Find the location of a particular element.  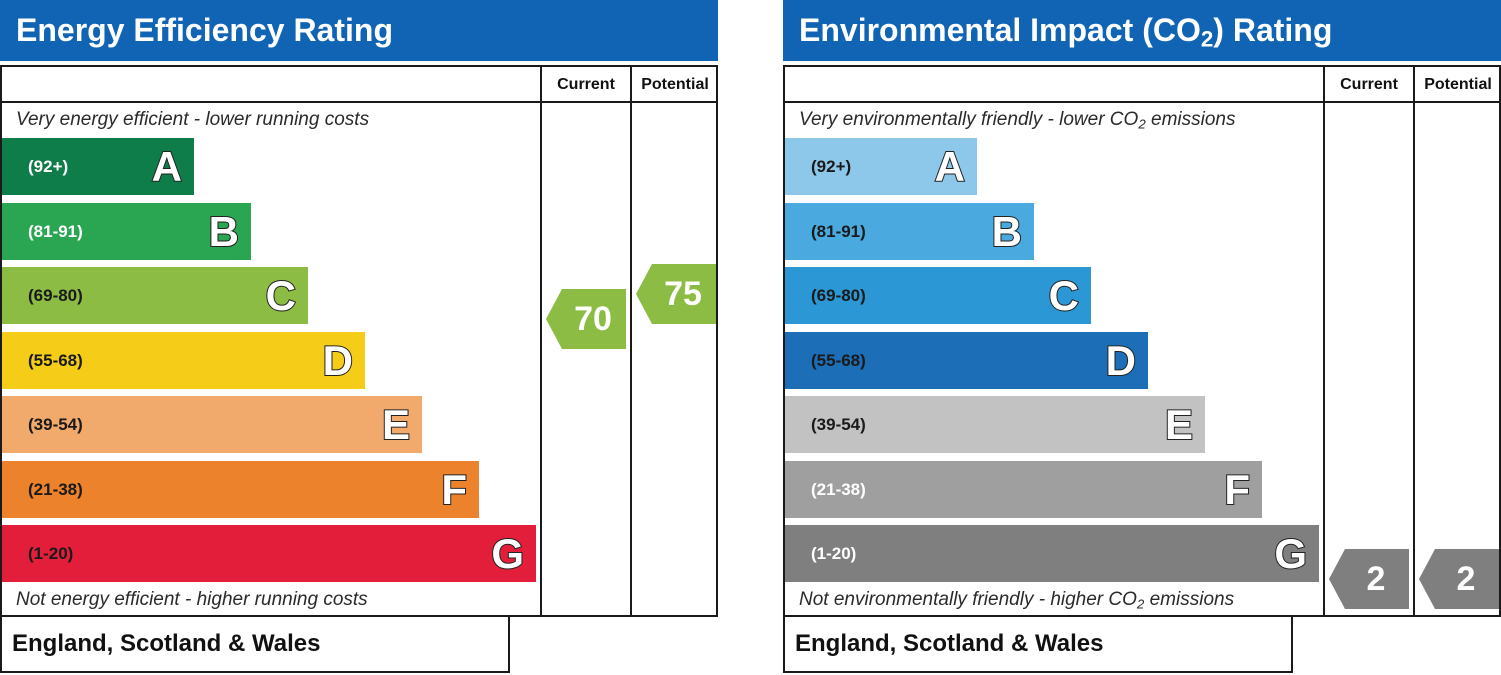

energy-band-b: (81-91) B is located at coordinates (126, 231).